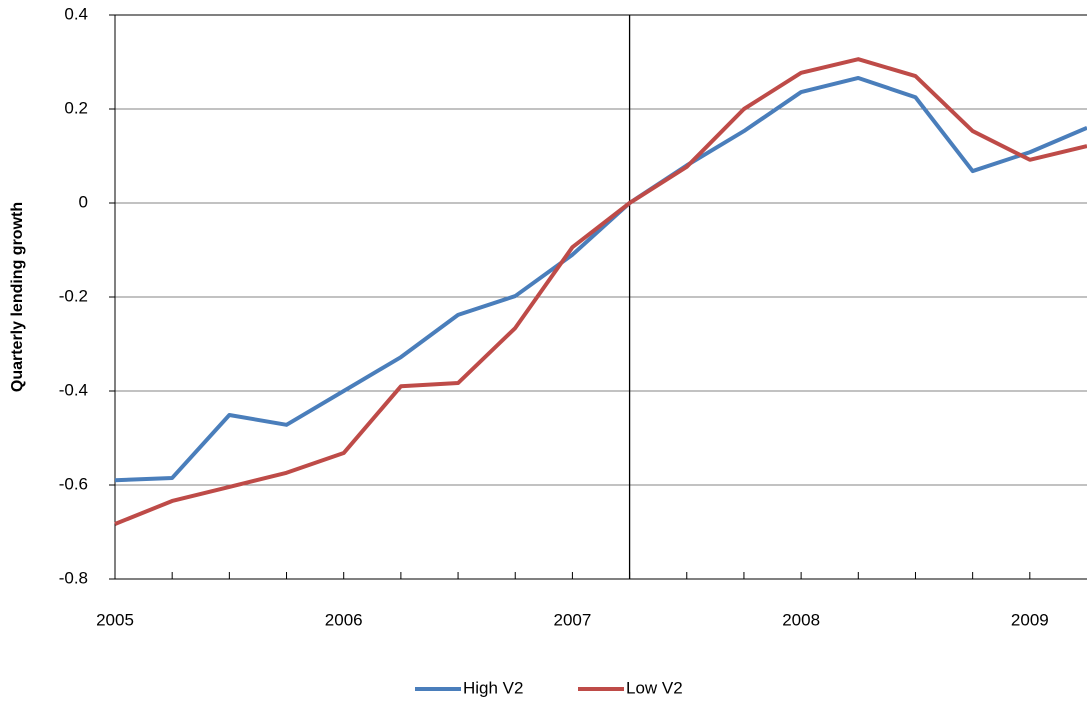 The width and height of the screenshot is (1087, 704). Describe the element at coordinates (73, 483) in the screenshot. I see `y-tick-label: -0.6` at that location.